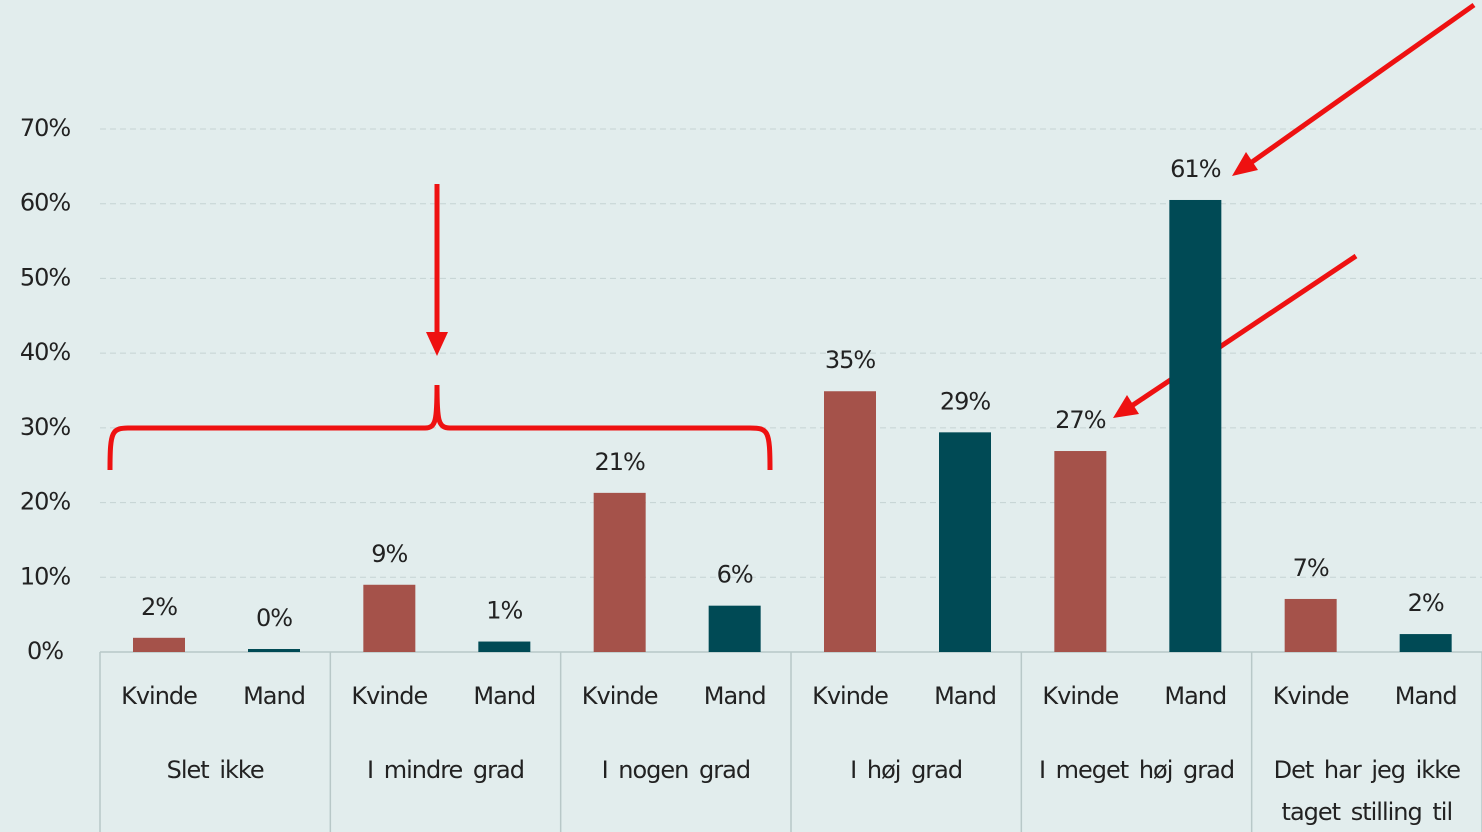 This screenshot has width=1482, height=832. I want to click on category-label: I nogen grad, so click(676, 770).